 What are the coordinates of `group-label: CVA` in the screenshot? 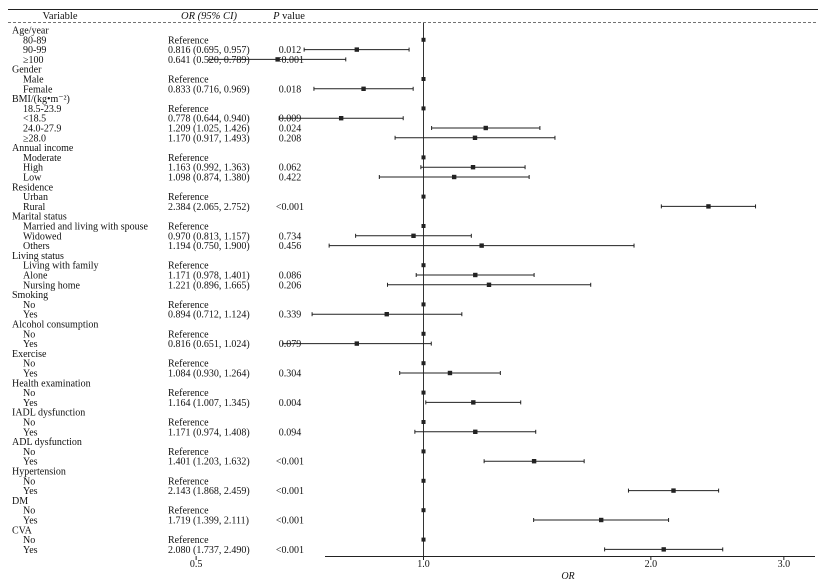 It's located at (22, 530).